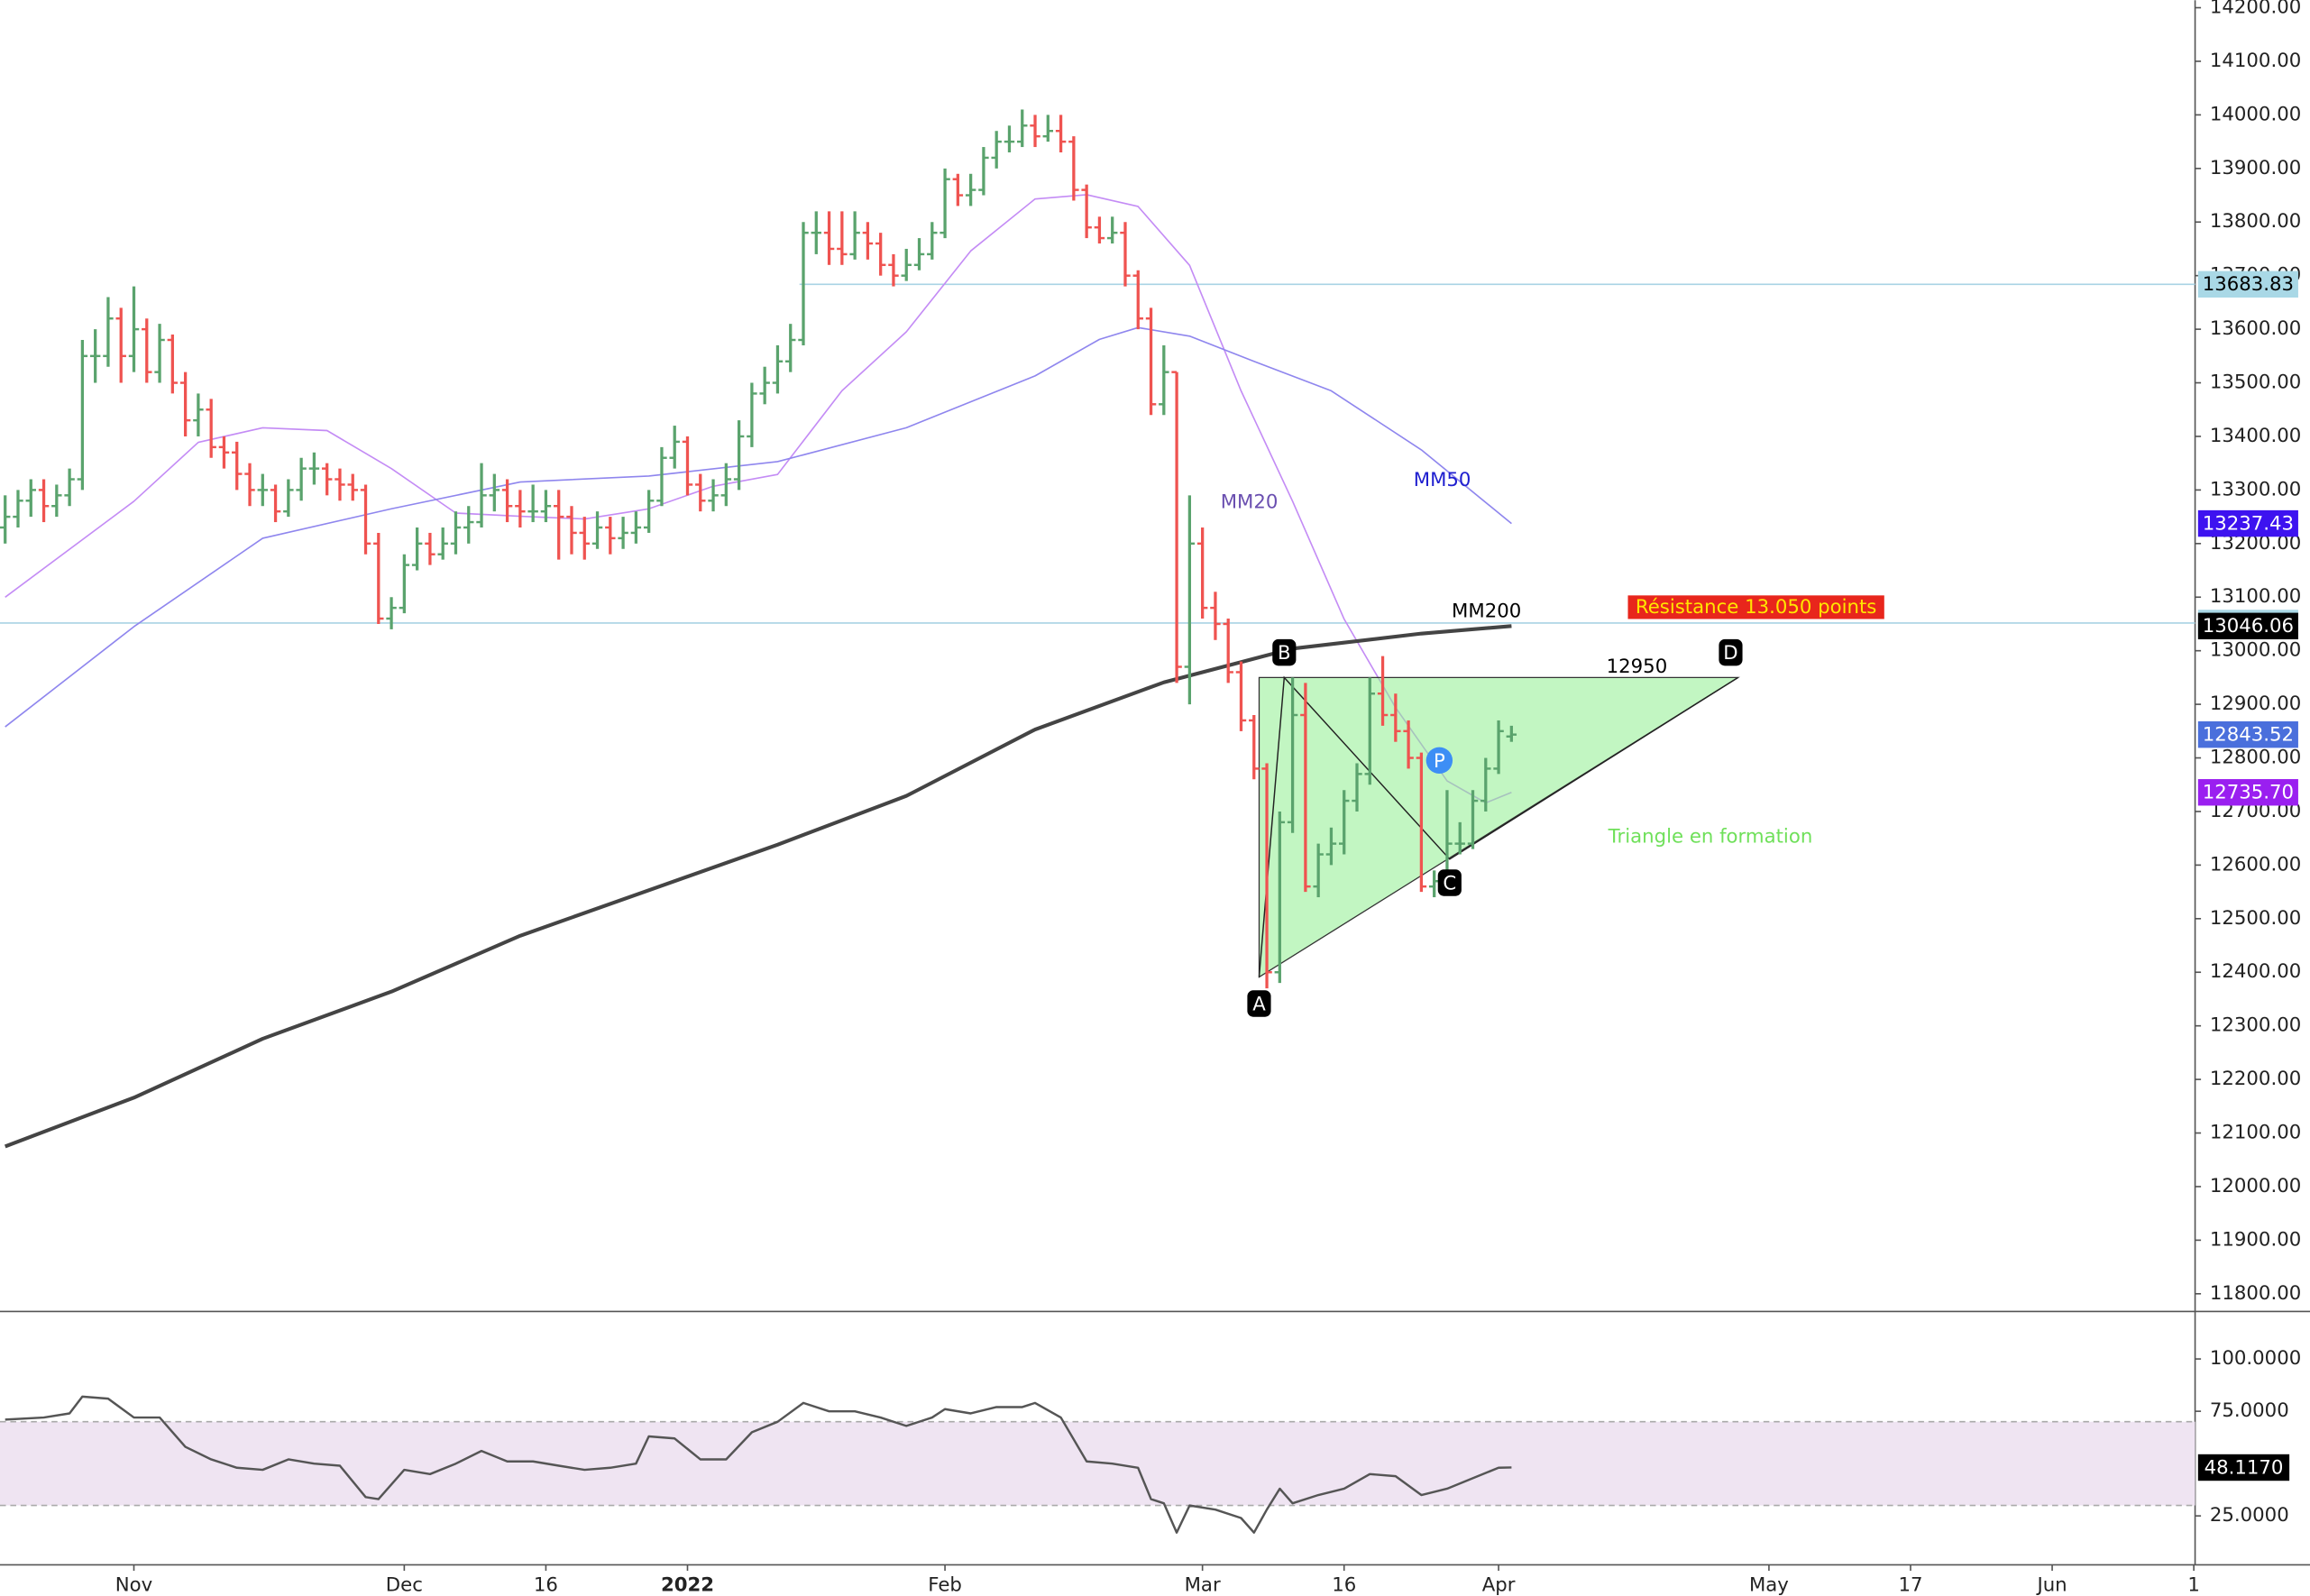 This screenshot has height=1596, width=2310. Describe the element at coordinates (2051, 1584) in the screenshot. I see `x-tick-label: Jun` at that location.